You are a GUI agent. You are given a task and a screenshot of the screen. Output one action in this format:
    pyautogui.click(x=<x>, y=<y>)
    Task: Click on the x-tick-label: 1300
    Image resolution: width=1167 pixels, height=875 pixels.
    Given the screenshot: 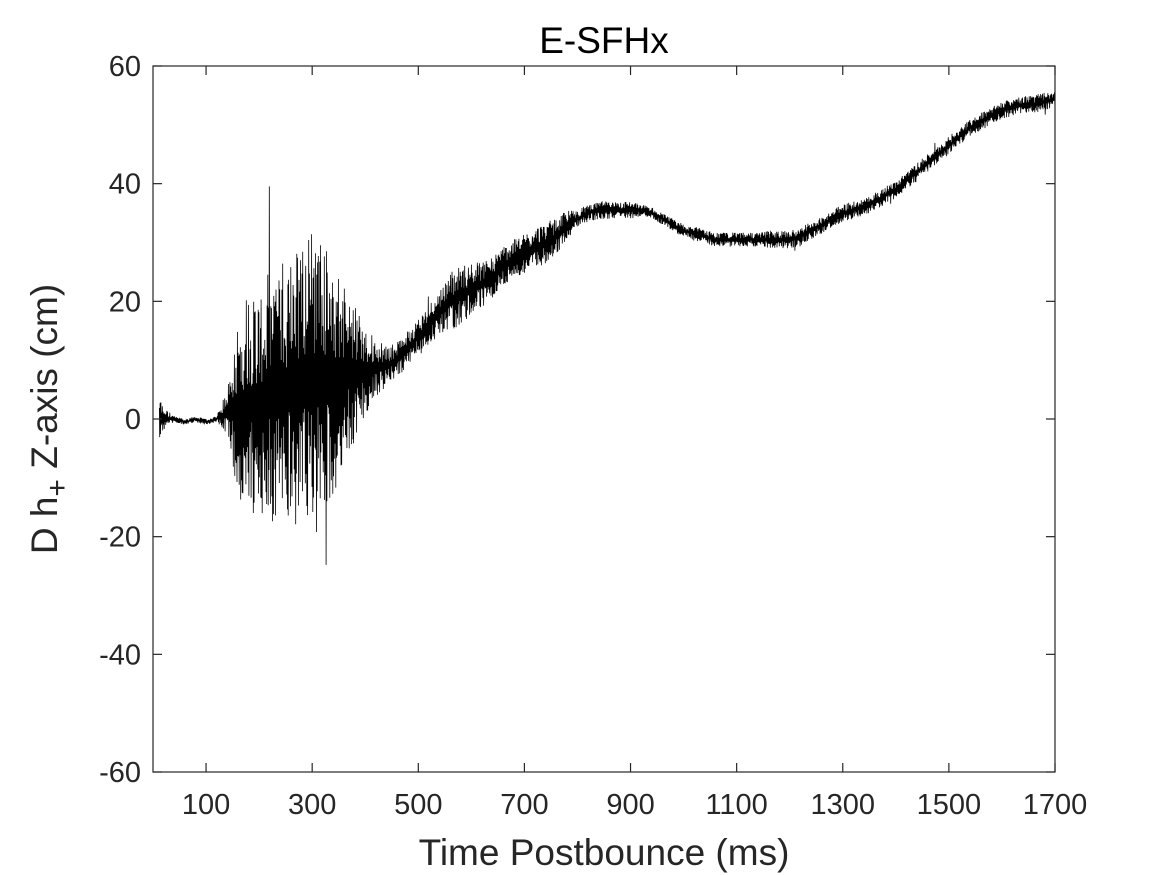 What is the action you would take?
    pyautogui.click(x=843, y=805)
    